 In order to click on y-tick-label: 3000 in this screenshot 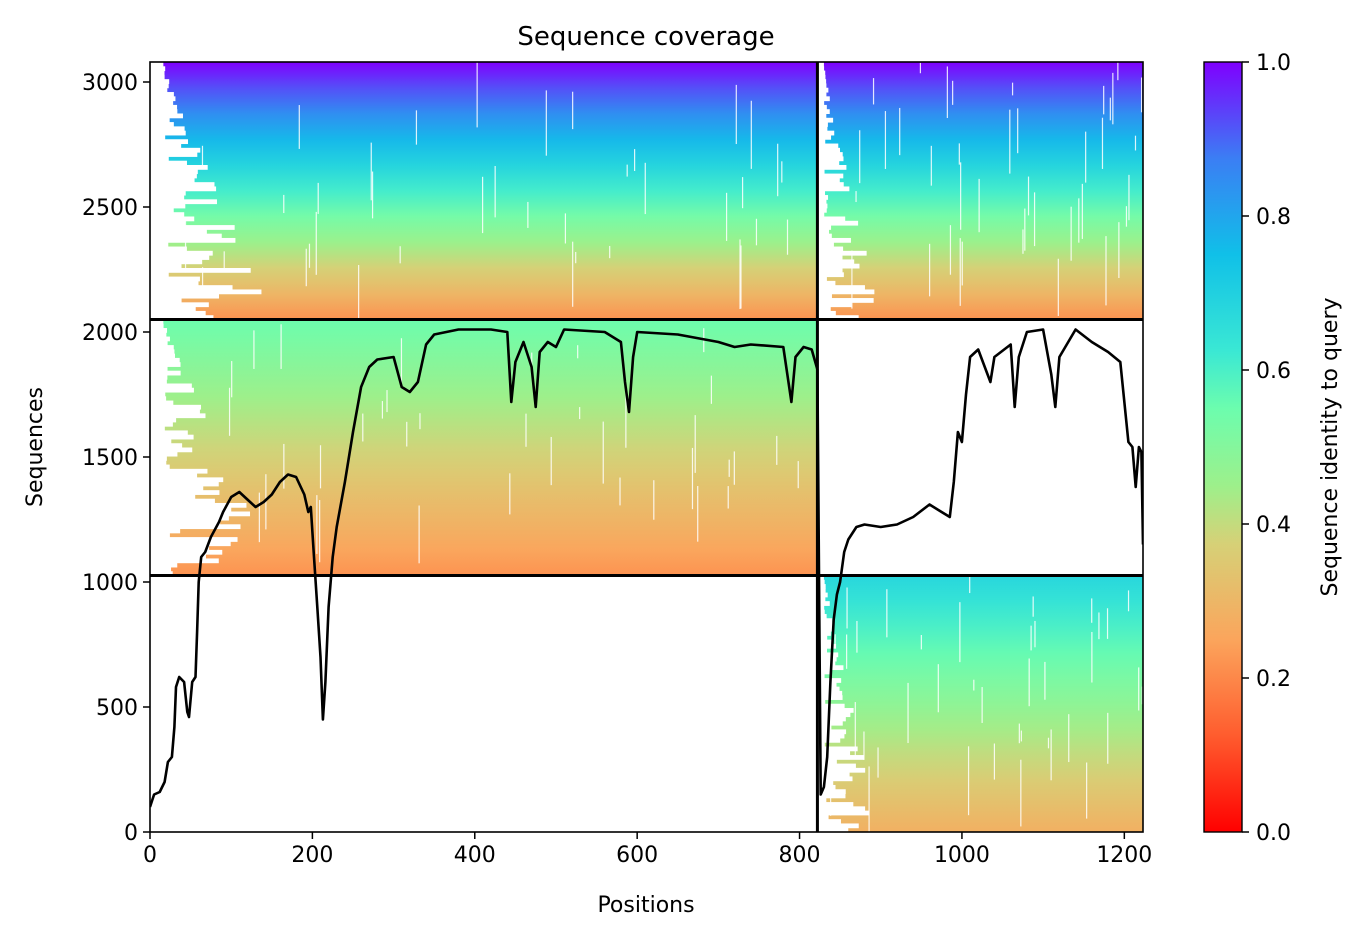, I will do `click(110, 83)`.